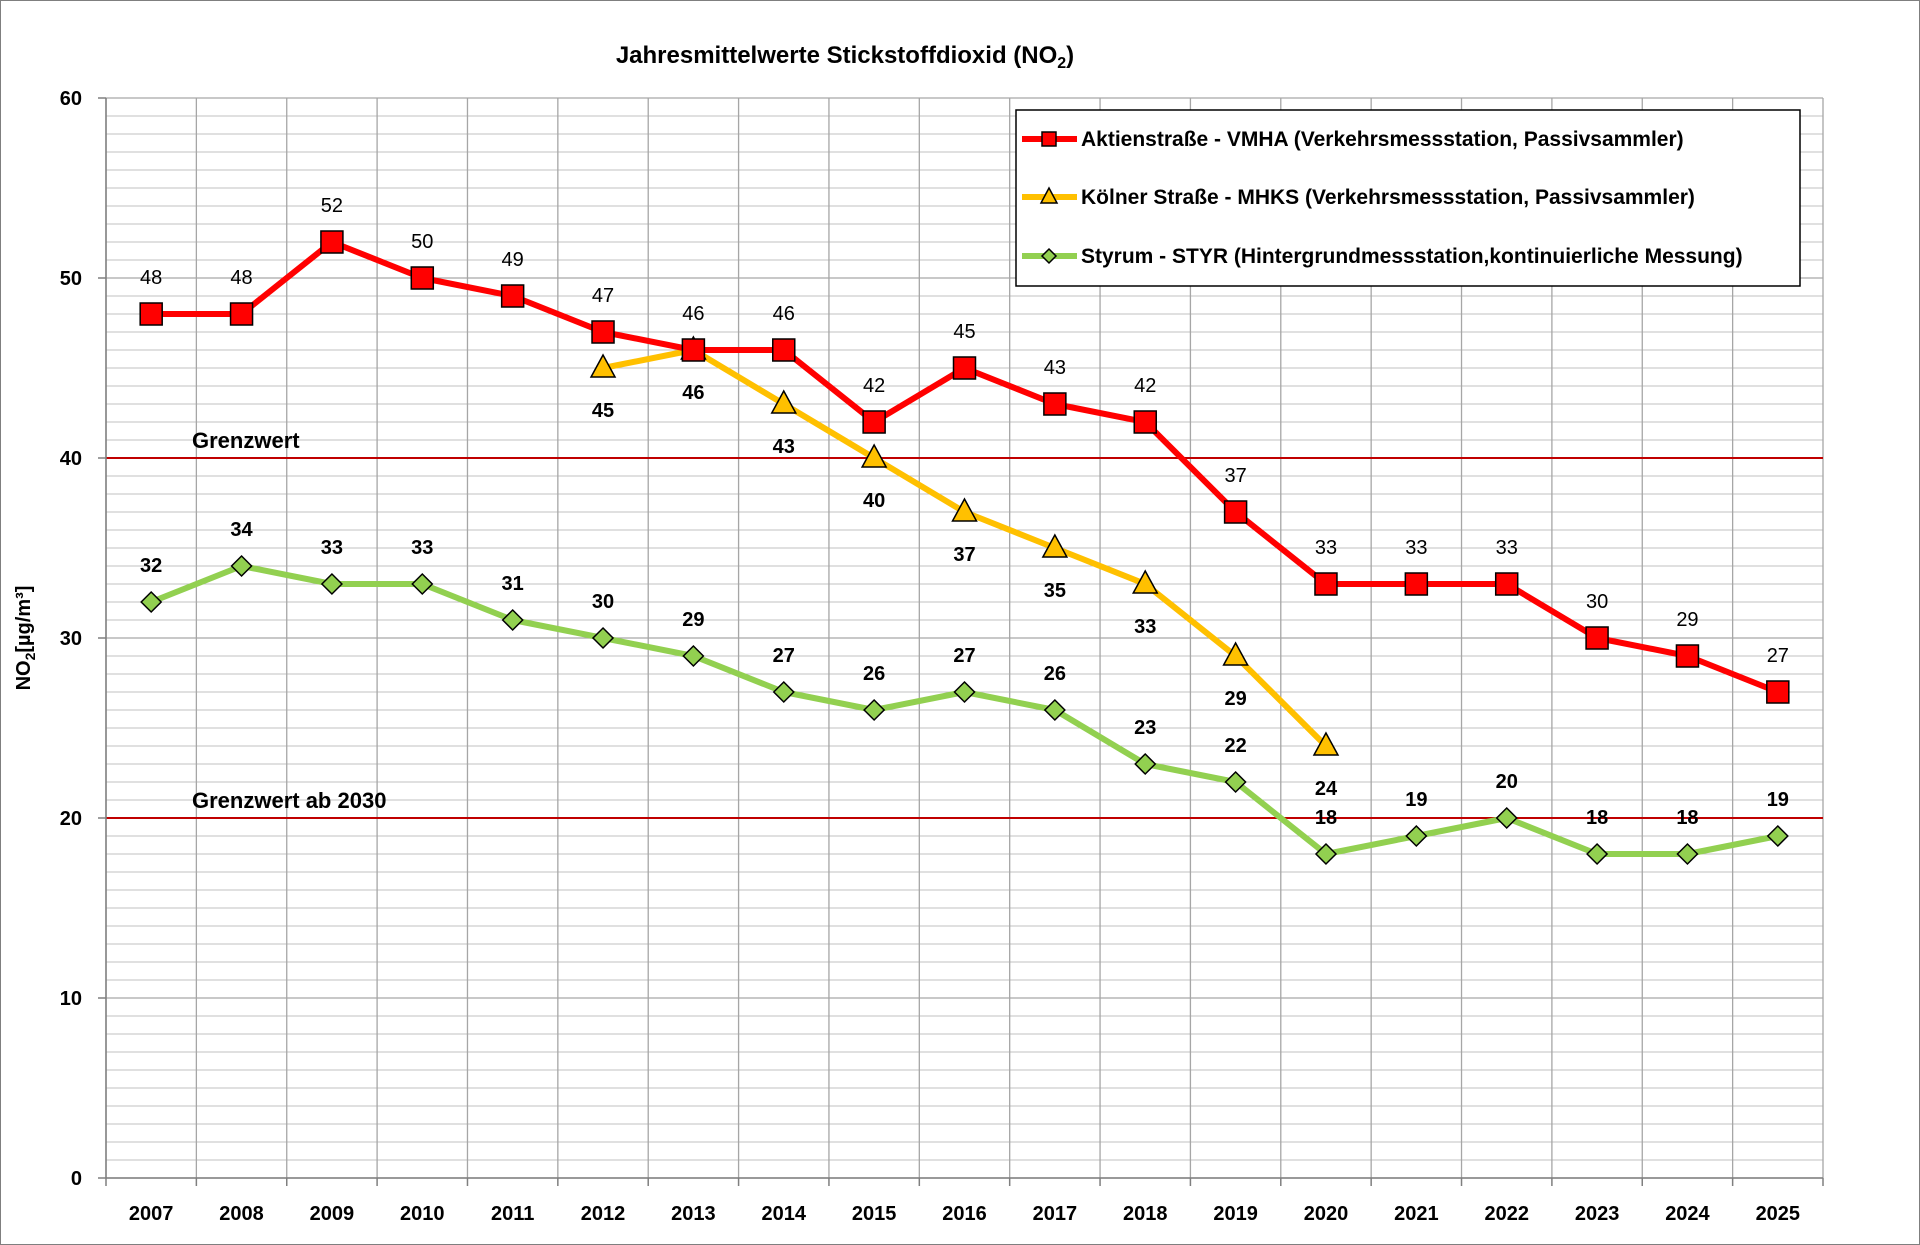 The width and height of the screenshot is (1920, 1245). I want to click on x-tick-label: 2018, so click(1145, 1214).